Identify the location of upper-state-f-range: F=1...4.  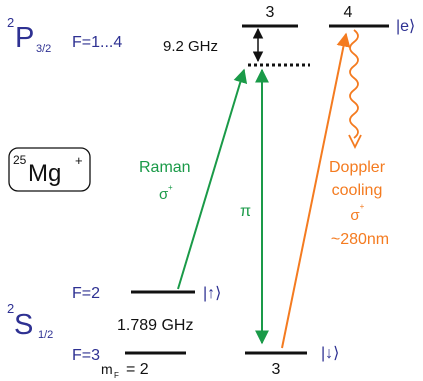
(97, 42).